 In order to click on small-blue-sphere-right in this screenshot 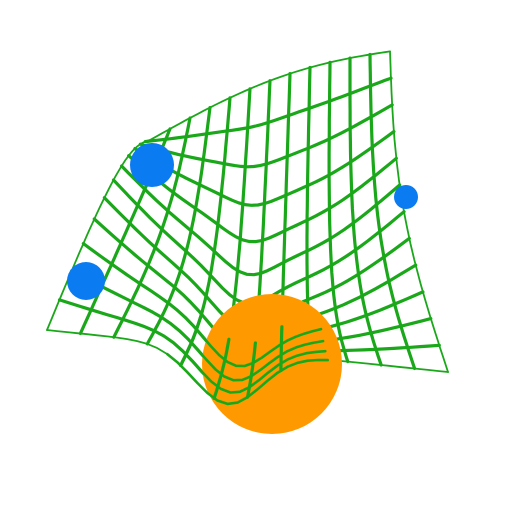, I will do `click(406, 197)`.